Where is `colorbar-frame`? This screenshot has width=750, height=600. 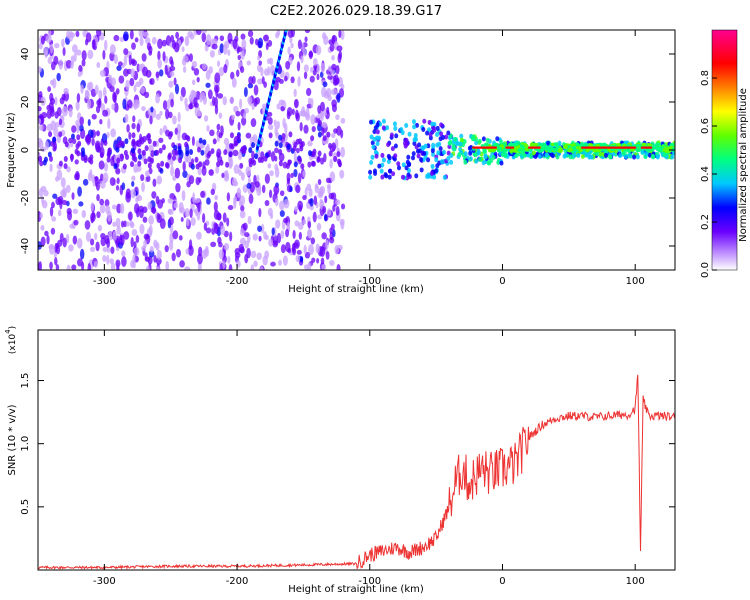 colorbar-frame is located at coordinates (724, 150).